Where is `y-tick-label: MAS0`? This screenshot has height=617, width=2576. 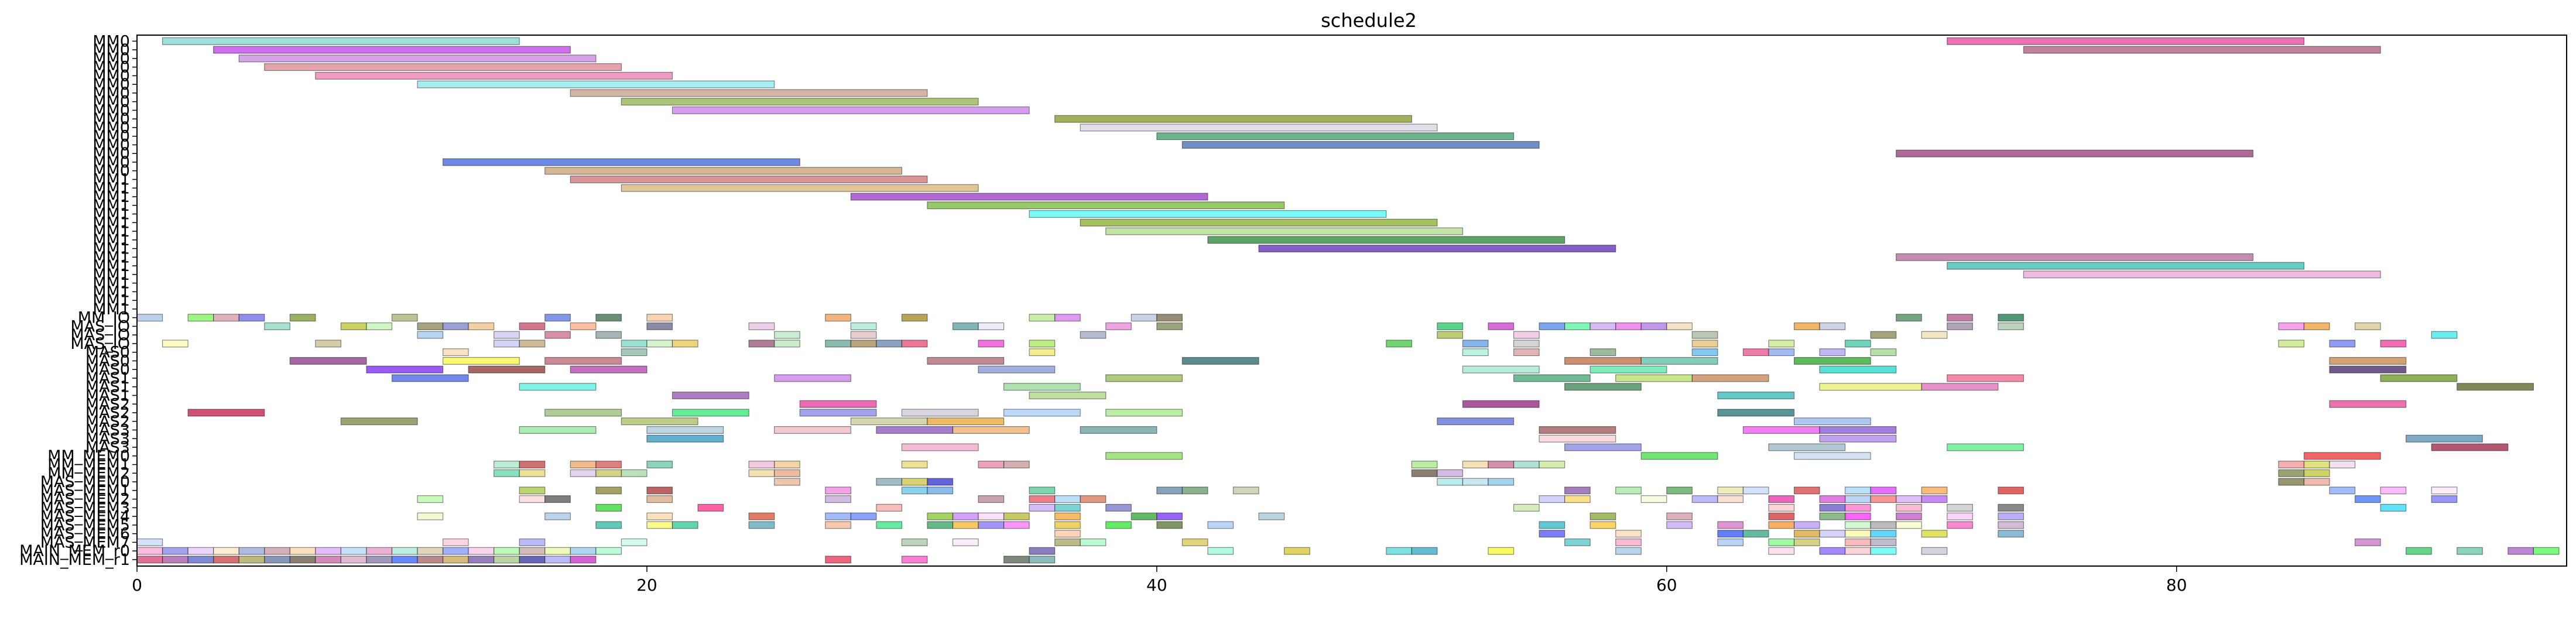
y-tick-label: MAS0 is located at coordinates (107, 361).